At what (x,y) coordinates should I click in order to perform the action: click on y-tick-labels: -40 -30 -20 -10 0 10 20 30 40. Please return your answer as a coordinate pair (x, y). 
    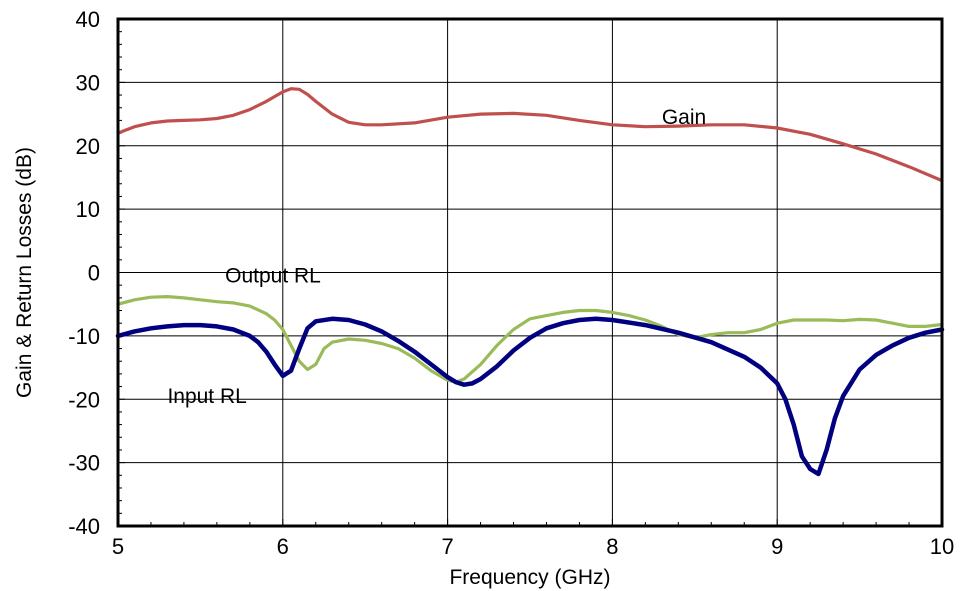
    Looking at the image, I should click on (84, 273).